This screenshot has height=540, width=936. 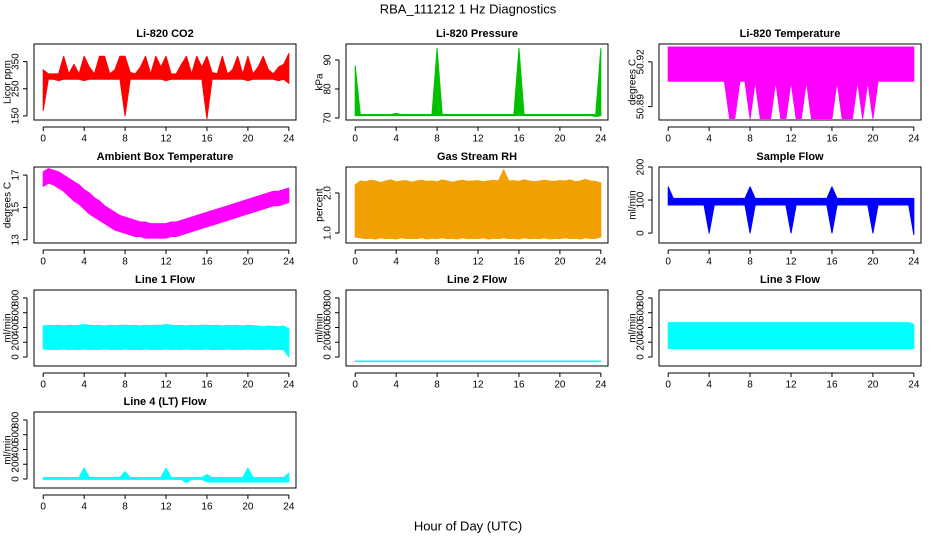 I want to click on chart-title: RBA_111212 1 Hz Diagnostics, so click(x=468, y=8).